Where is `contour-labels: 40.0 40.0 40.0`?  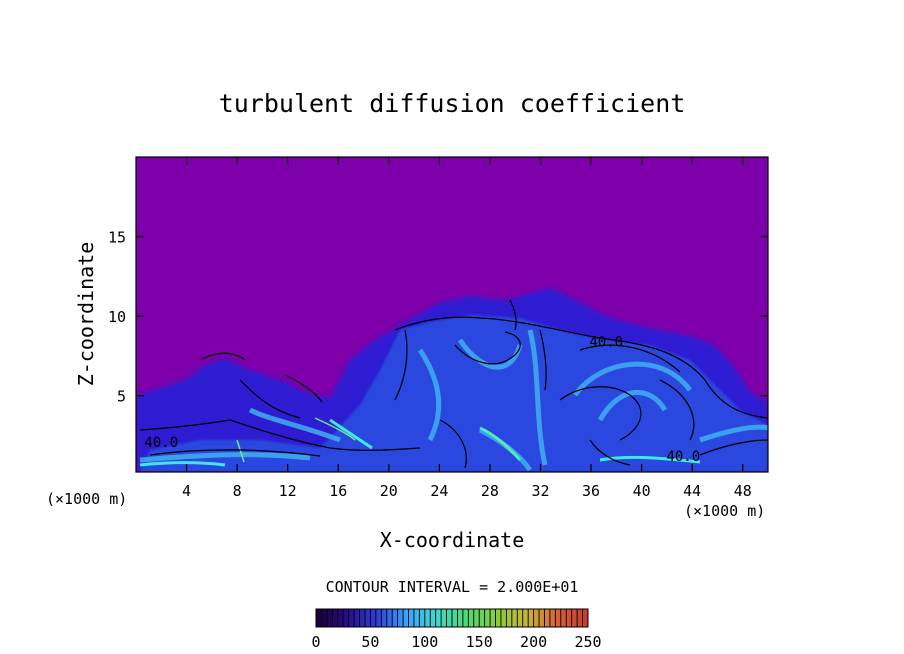 contour-labels: 40.0 40.0 40.0 is located at coordinates (422, 400).